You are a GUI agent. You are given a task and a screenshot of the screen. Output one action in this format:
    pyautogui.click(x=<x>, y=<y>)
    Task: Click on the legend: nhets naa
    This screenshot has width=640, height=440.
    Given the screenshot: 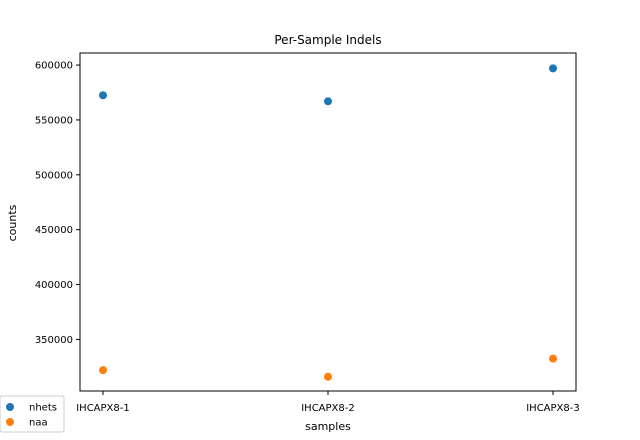 What is the action you would take?
    pyautogui.click(x=32, y=414)
    